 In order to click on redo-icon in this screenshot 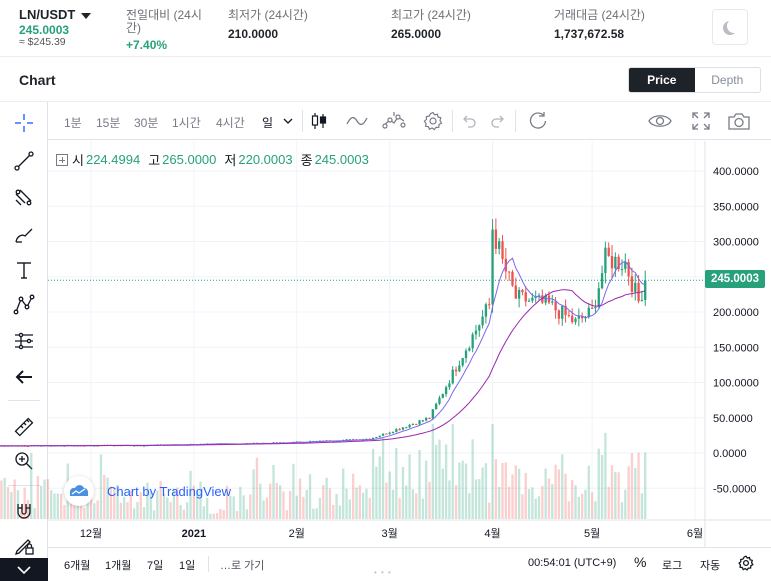, I will do `click(498, 121)`.